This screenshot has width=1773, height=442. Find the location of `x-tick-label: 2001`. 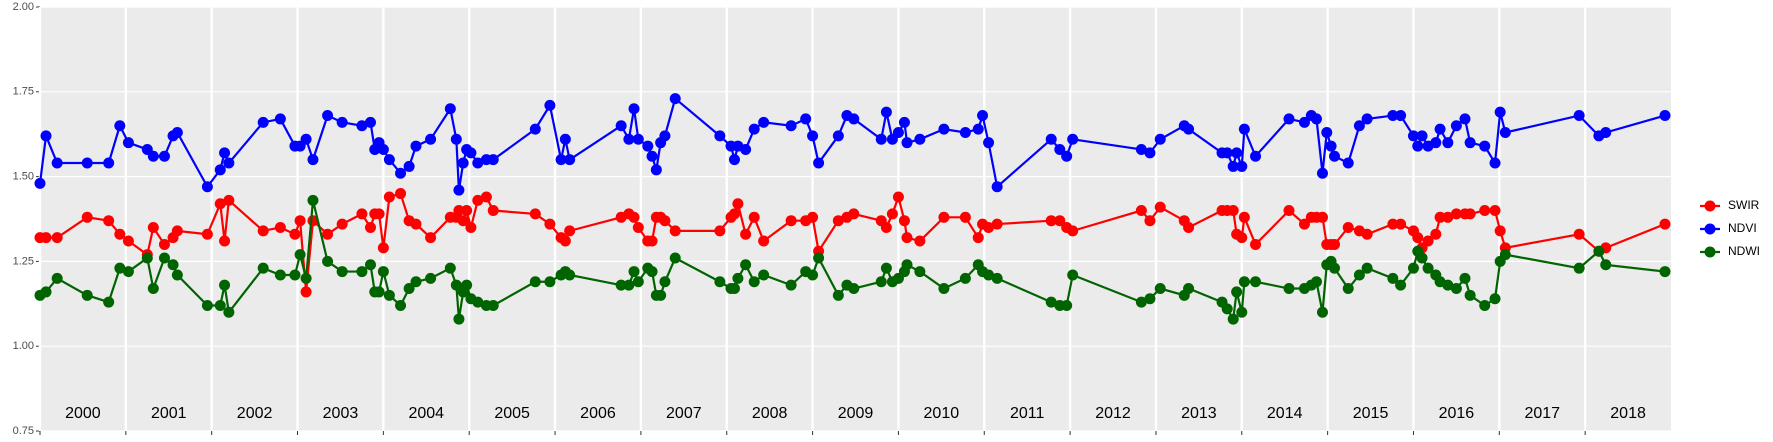

x-tick-label: 2001 is located at coordinates (169, 413).